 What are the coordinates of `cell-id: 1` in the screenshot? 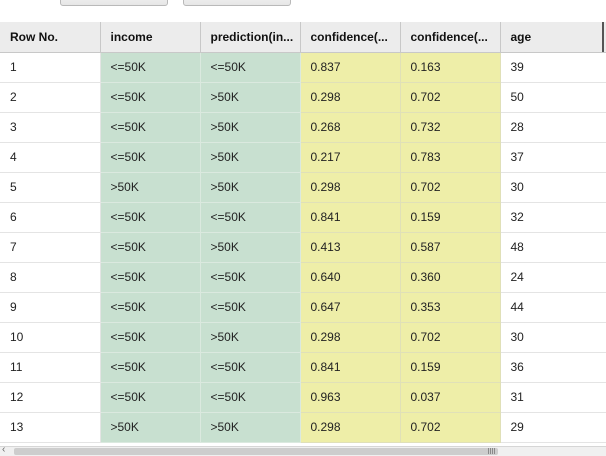 It's located at (50, 67).